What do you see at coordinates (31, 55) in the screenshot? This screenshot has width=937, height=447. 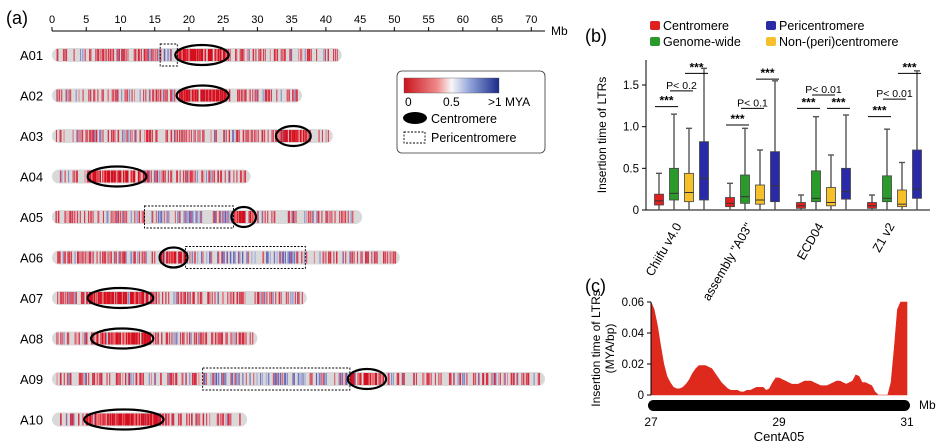 I see `chromosome-label: A01` at bounding box center [31, 55].